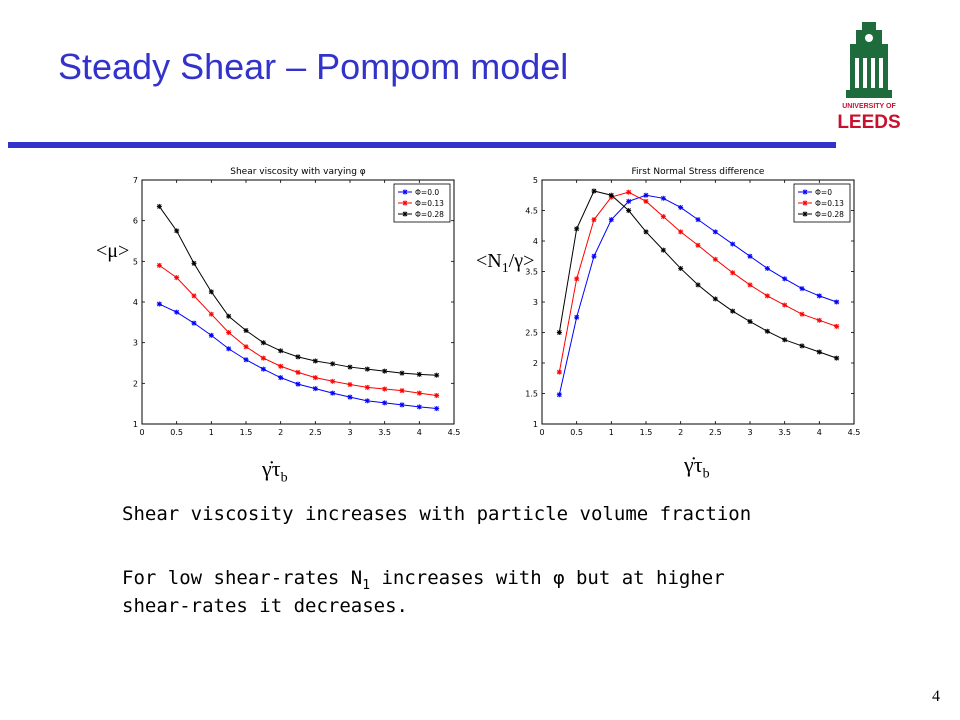 The width and height of the screenshot is (960, 720). Describe the element at coordinates (715, 432) in the screenshot. I see `x-tick-label: 2.5` at that location.